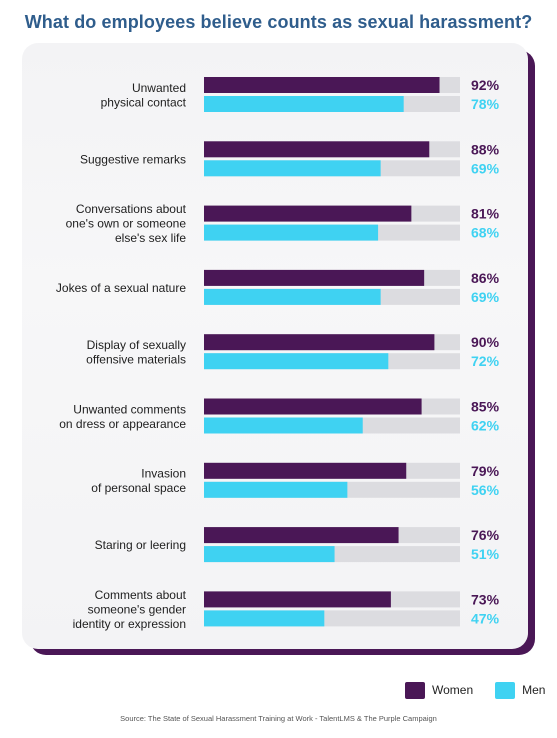  Describe the element at coordinates (485, 471) in the screenshot. I see `value-label-women: 79%` at that location.